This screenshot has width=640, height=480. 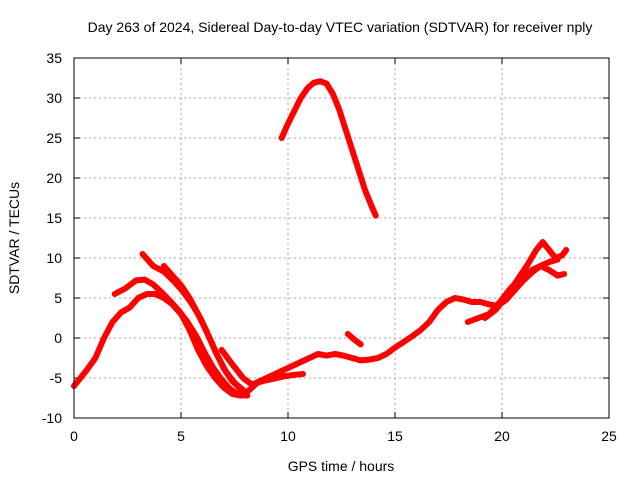 What do you see at coordinates (354, 339) in the screenshot?
I see `series-short-segment` at bounding box center [354, 339].